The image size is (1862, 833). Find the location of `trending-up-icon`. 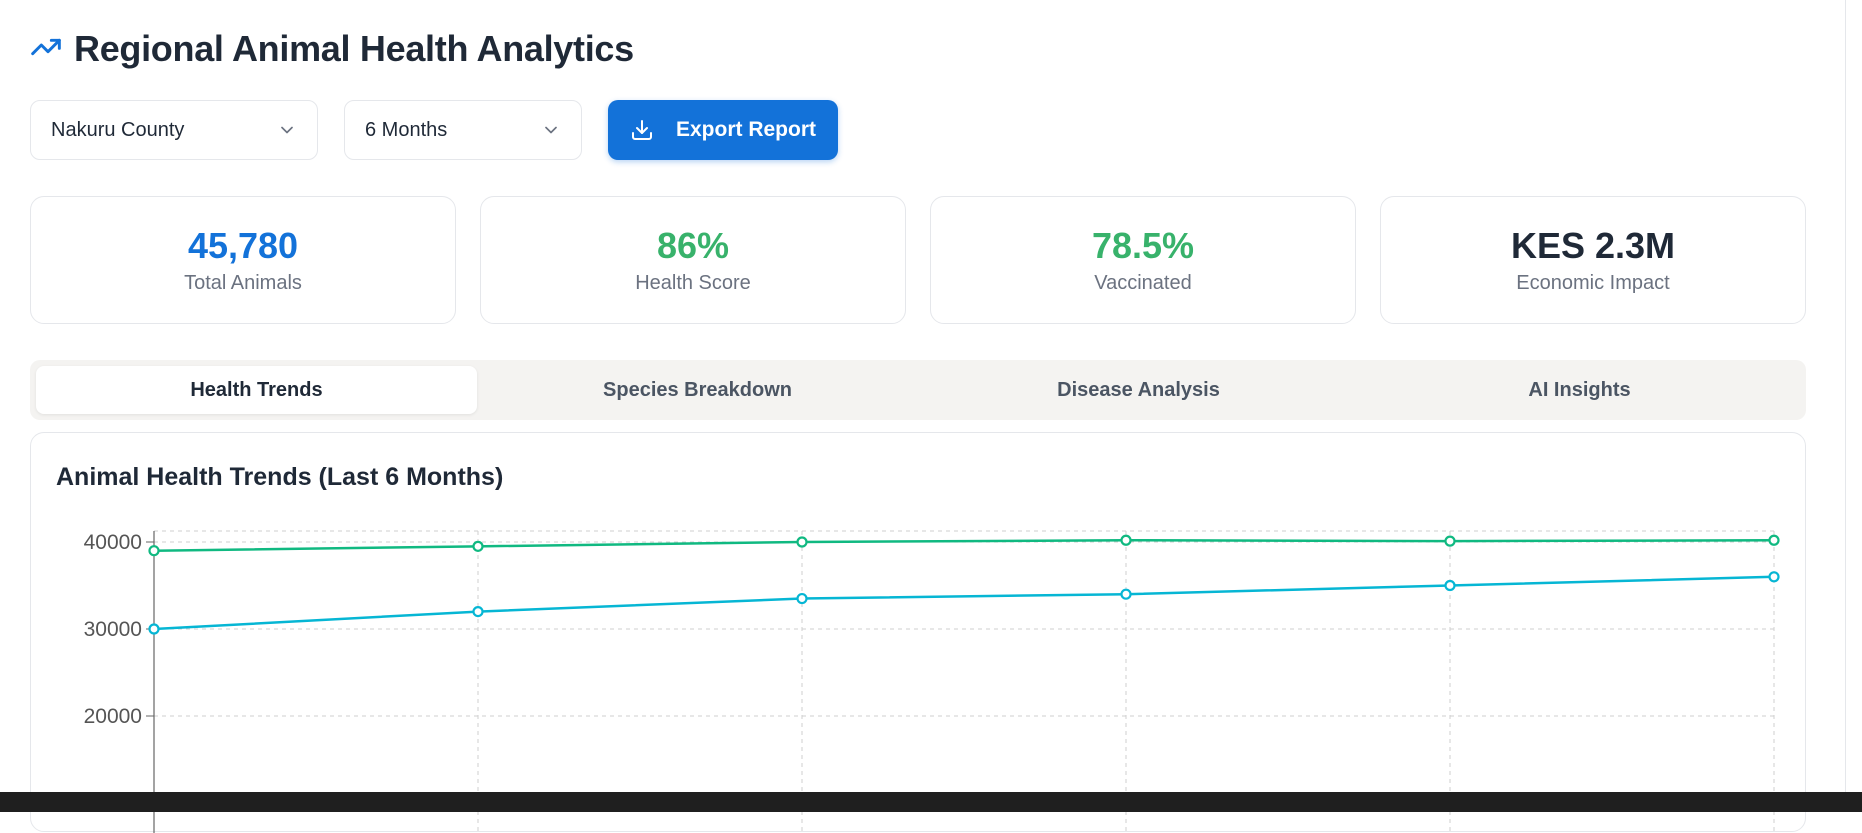

trending-up-icon is located at coordinates (46, 49).